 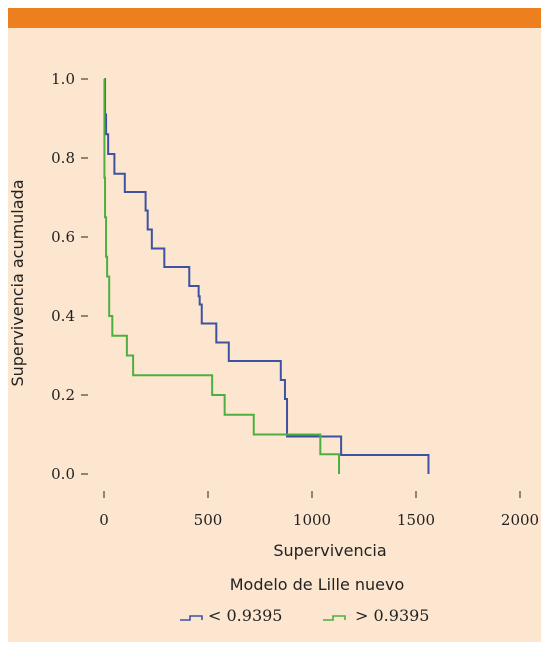 What do you see at coordinates (274, 18) in the screenshot?
I see `header-bar` at bounding box center [274, 18].